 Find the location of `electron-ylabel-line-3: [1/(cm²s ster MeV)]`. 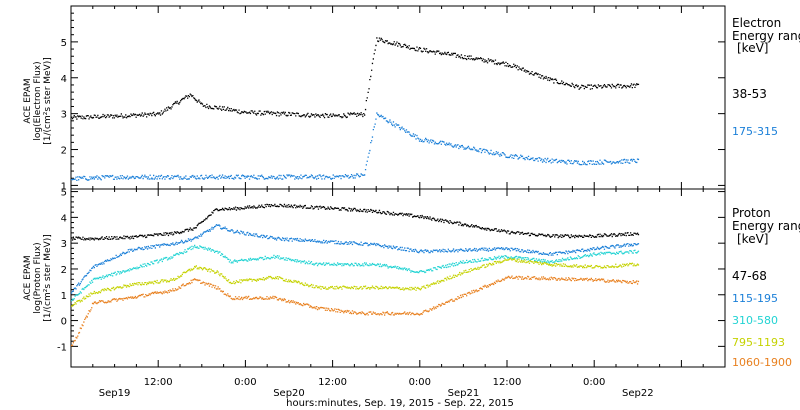

electron-ylabel-line-3: [1/(cm²s ster MeV)] is located at coordinates (48, 100).